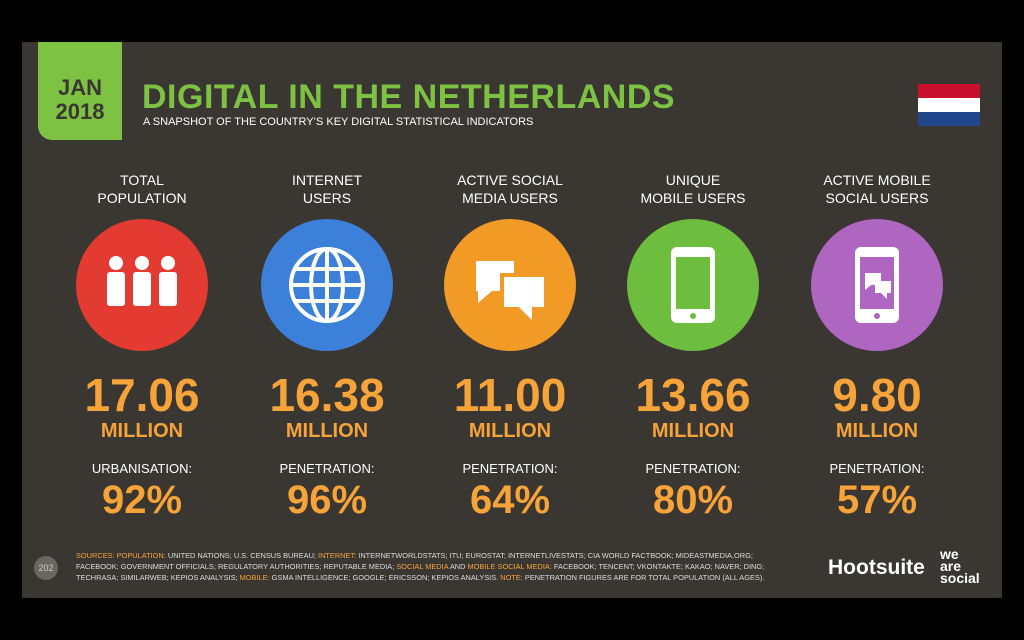  I want to click on flag, so click(949, 105).